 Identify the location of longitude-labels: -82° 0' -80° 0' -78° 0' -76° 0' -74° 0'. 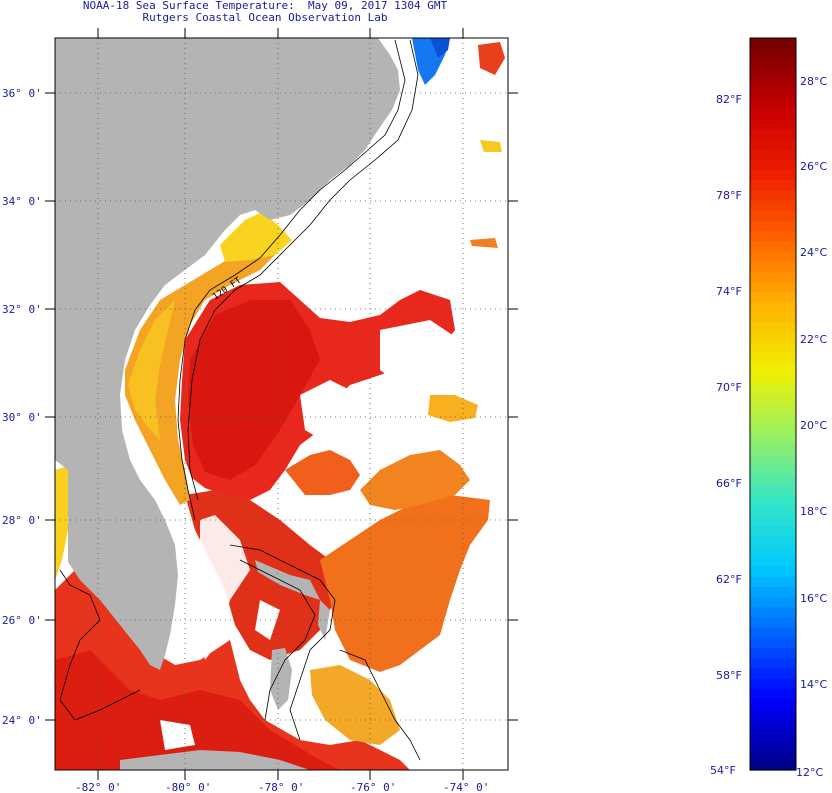
(282, 787).